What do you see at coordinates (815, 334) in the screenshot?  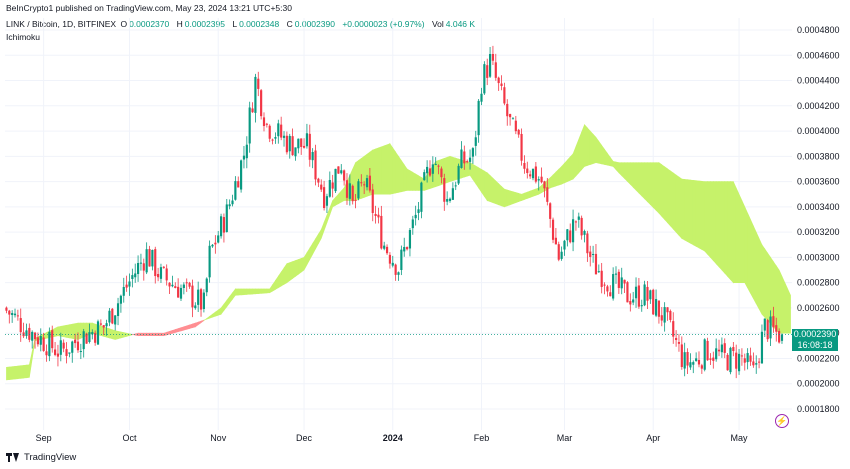 I see `last-price-value: 0.0002390` at bounding box center [815, 334].